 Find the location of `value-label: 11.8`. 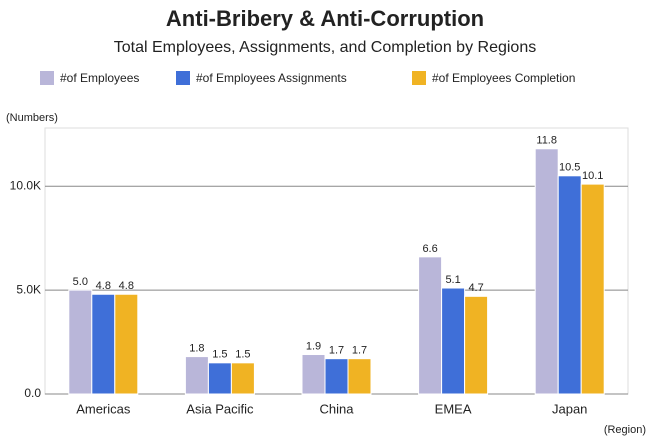

value-label: 11.8 is located at coordinates (546, 141).